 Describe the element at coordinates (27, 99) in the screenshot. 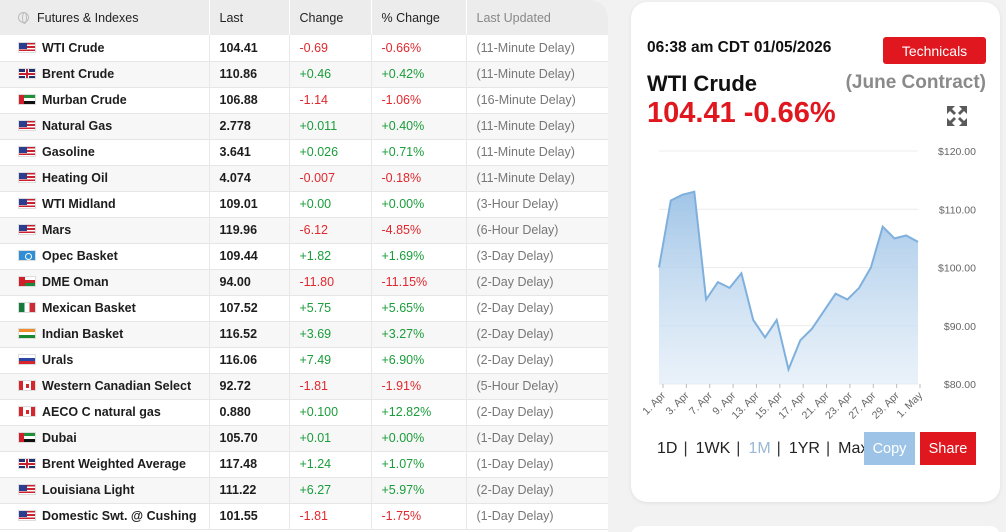

I see `flag-ae-icon` at that location.